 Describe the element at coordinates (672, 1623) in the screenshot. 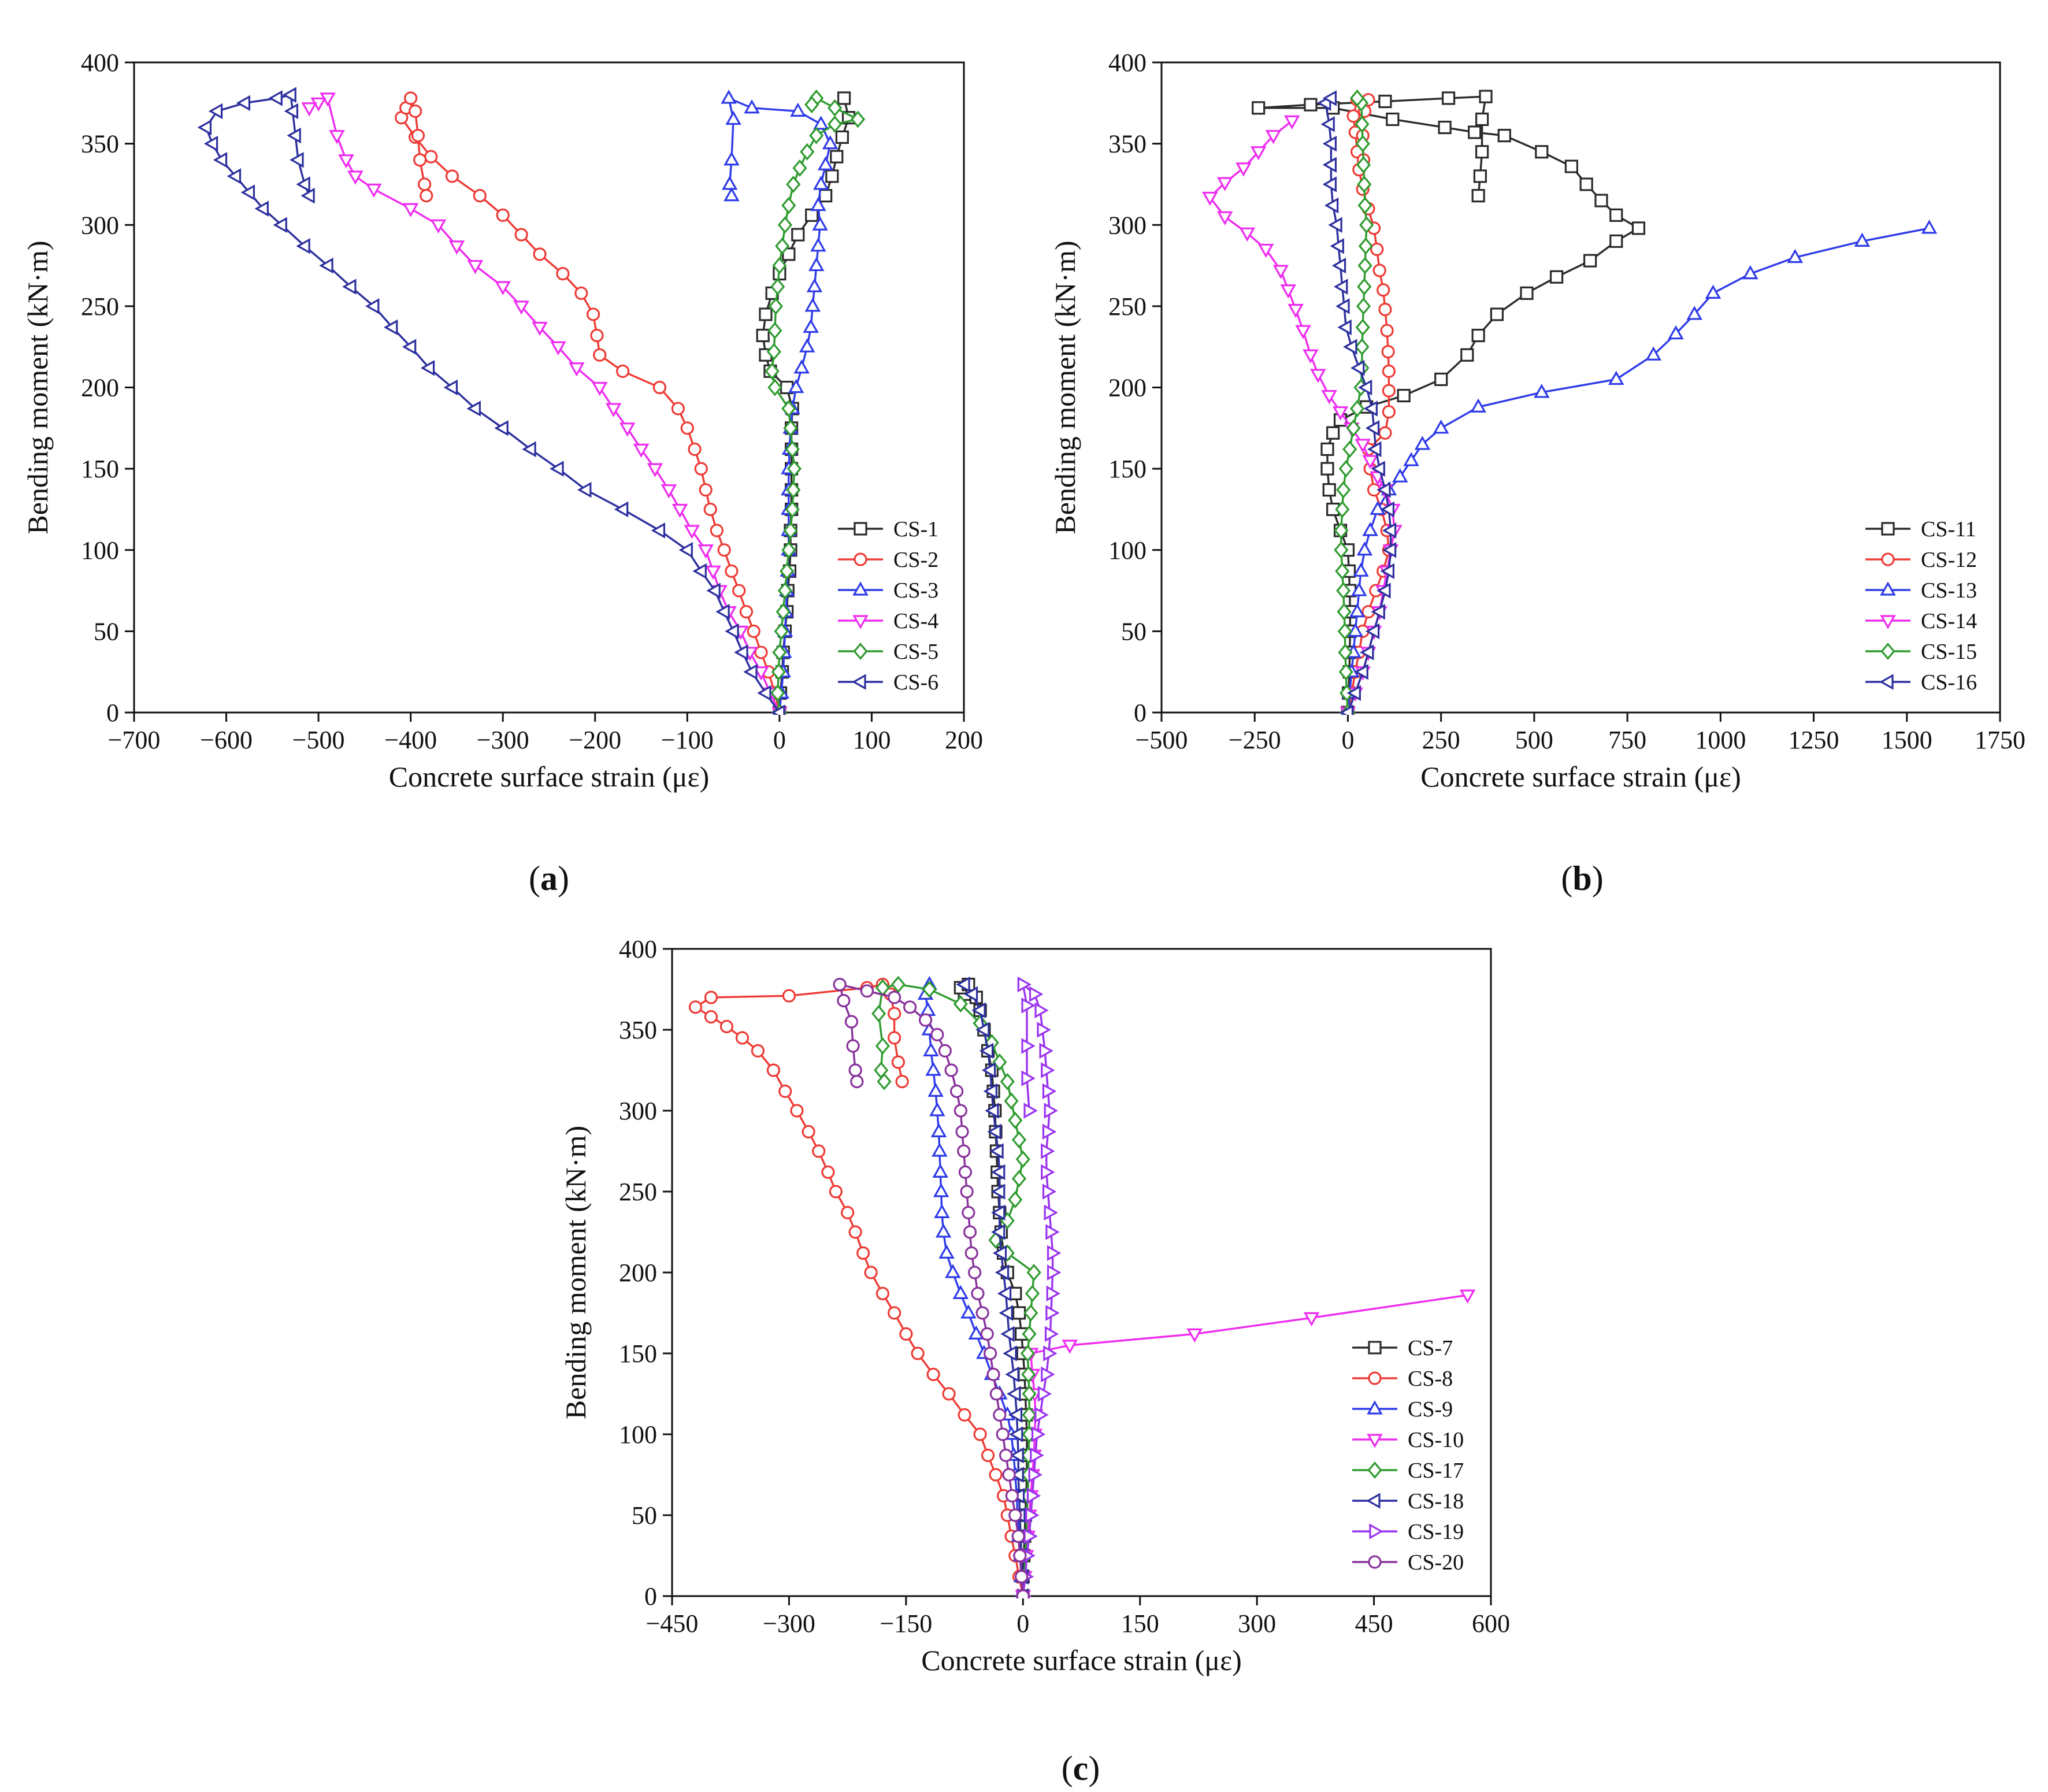

I see `x-tick-label: −450` at that location.